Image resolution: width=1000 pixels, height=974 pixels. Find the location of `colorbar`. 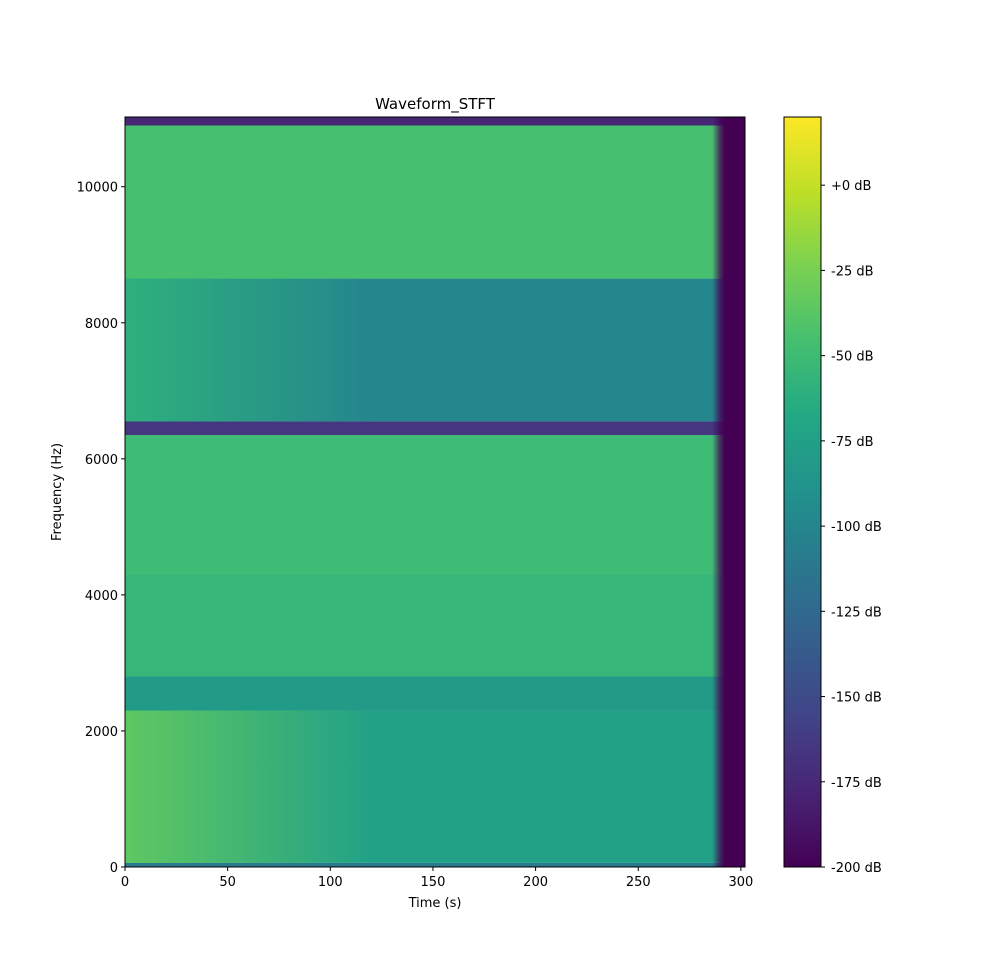

colorbar is located at coordinates (802, 492).